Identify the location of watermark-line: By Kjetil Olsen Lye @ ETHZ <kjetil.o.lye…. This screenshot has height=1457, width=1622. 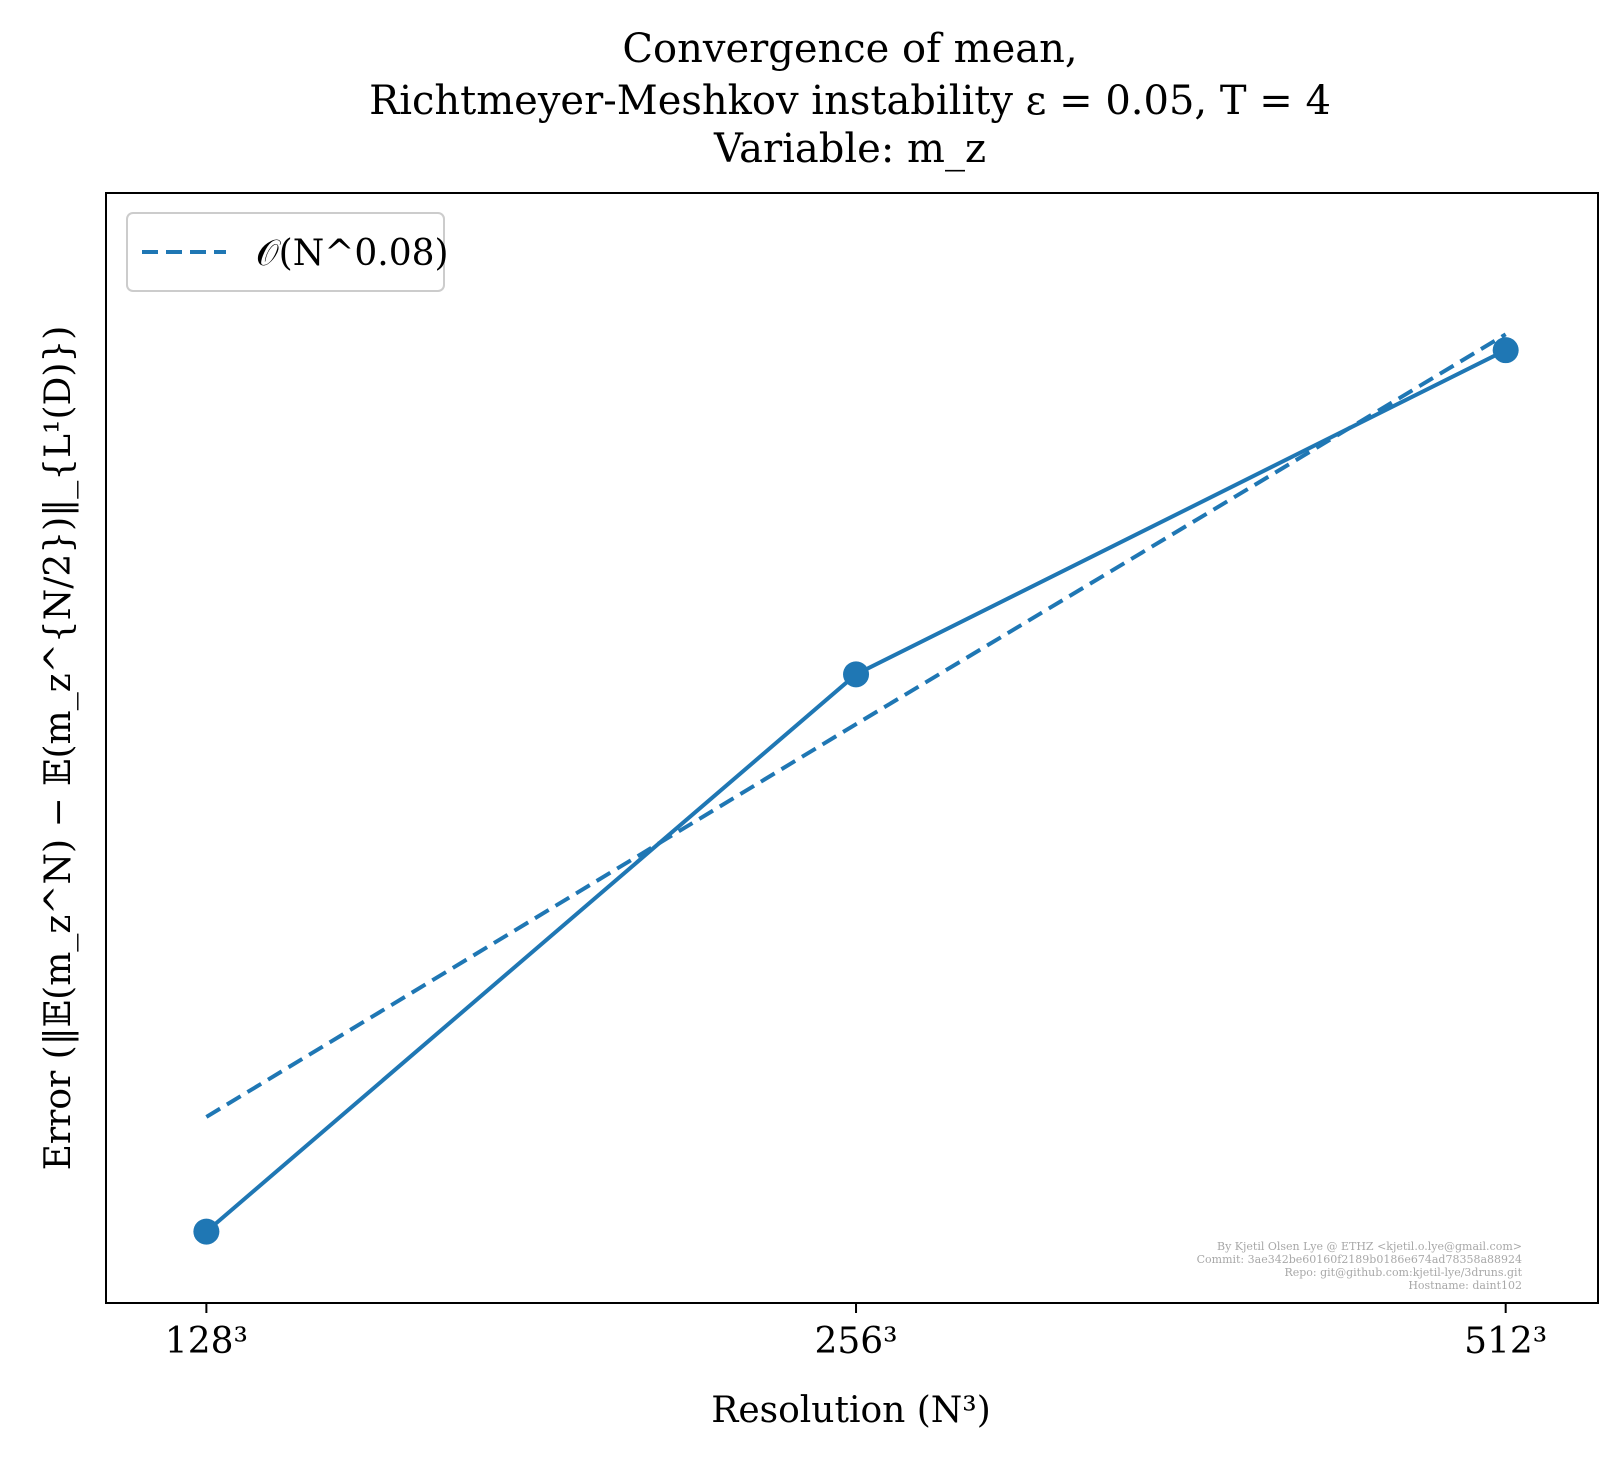
(1369, 1246).